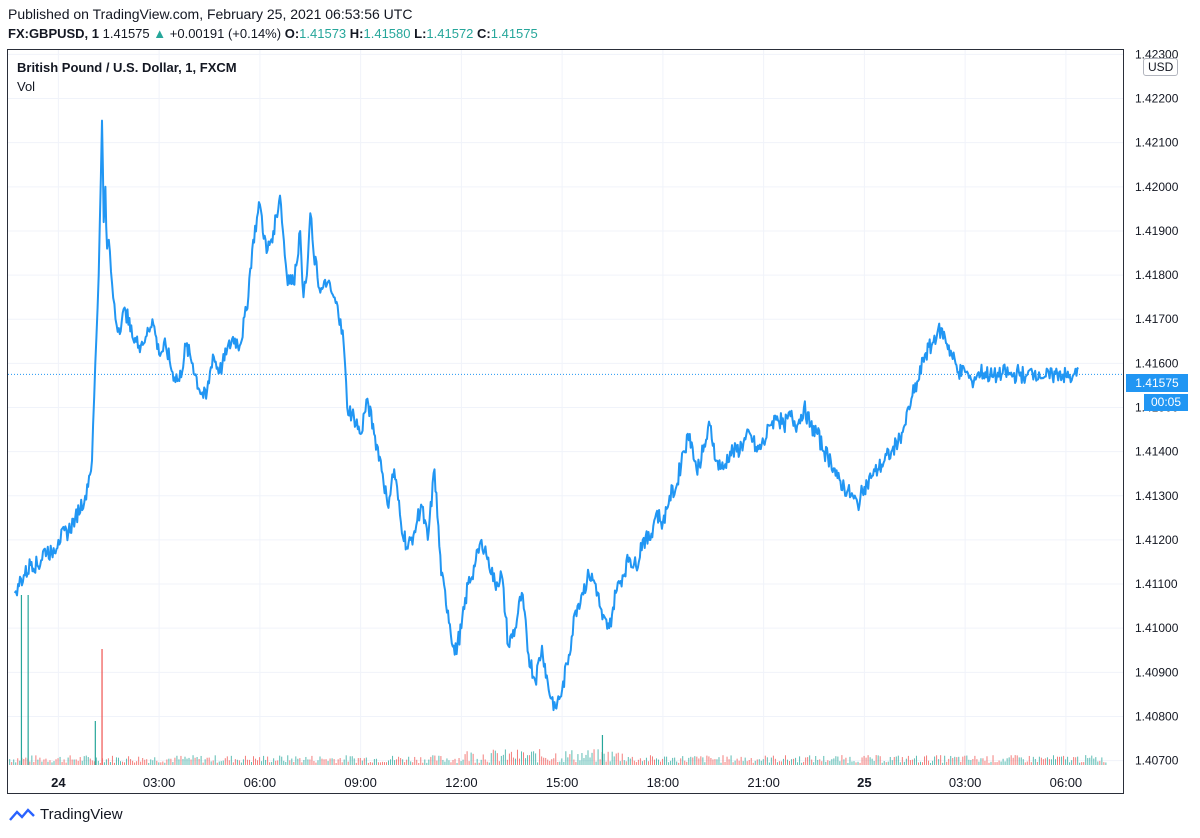  What do you see at coordinates (54, 33) in the screenshot?
I see `symbol-label: FX:GBPUSD, 1` at bounding box center [54, 33].